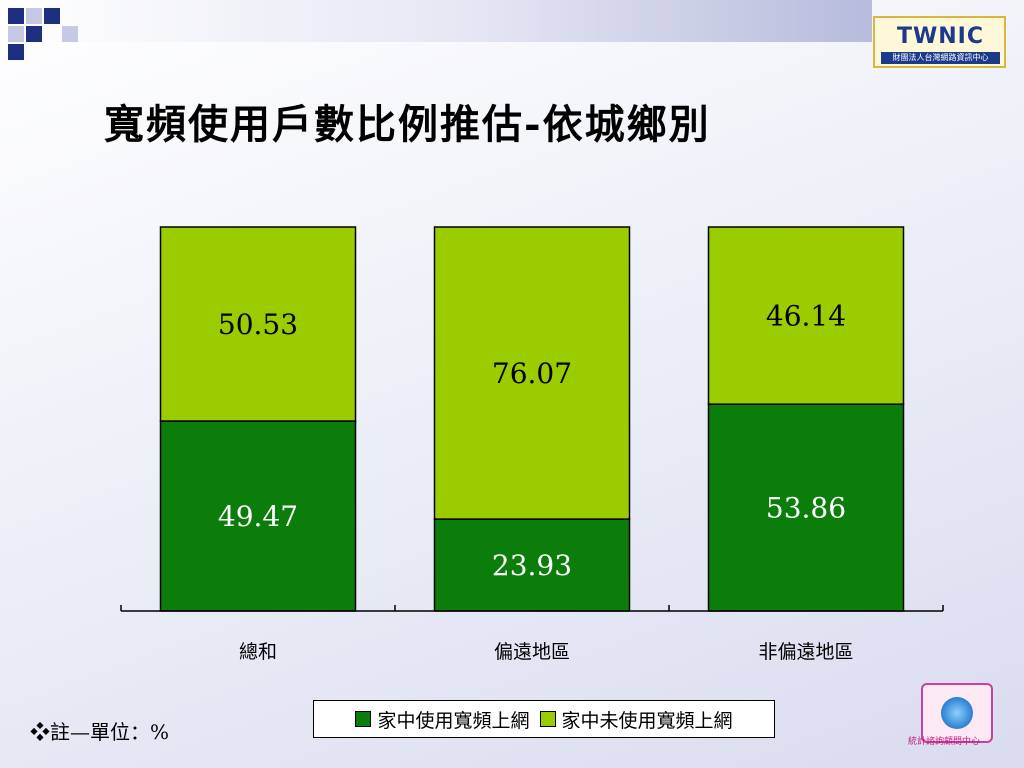 The width and height of the screenshot is (1024, 768). I want to click on twnic-logo-mark: TWNIC, so click(940, 36).